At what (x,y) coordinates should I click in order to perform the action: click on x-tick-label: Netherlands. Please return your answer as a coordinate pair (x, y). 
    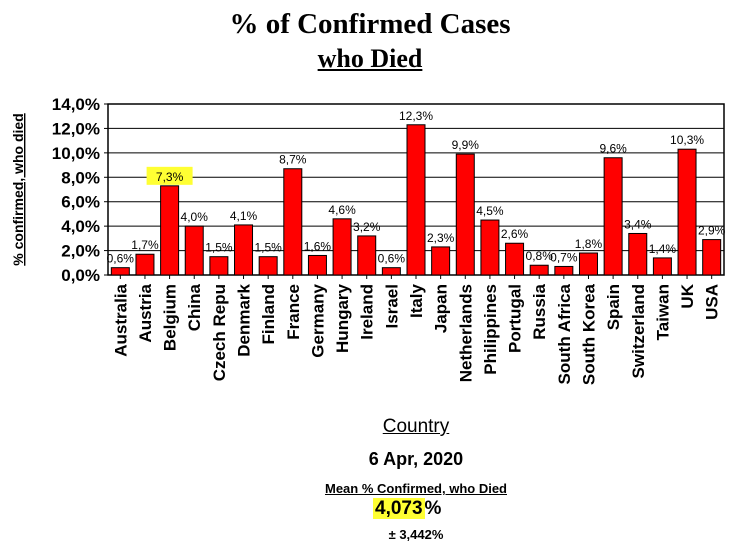
    Looking at the image, I should click on (465, 333).